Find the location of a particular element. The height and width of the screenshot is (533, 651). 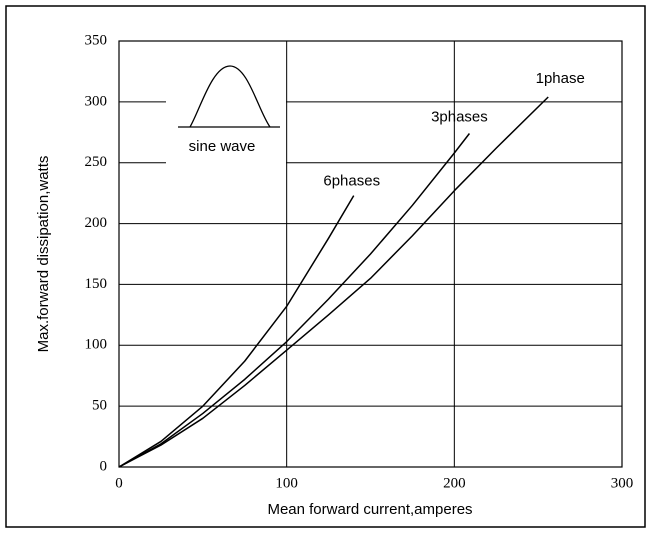

series-label: 6phases is located at coordinates (351, 181).